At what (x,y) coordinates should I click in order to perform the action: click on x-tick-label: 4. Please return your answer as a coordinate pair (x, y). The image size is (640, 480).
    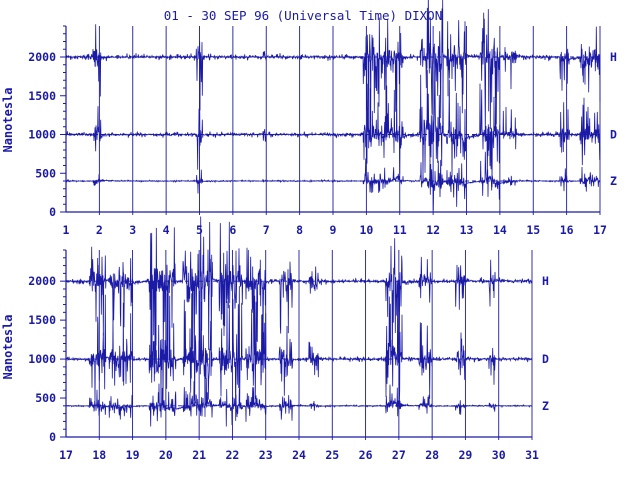
    Looking at the image, I should click on (166, 230).